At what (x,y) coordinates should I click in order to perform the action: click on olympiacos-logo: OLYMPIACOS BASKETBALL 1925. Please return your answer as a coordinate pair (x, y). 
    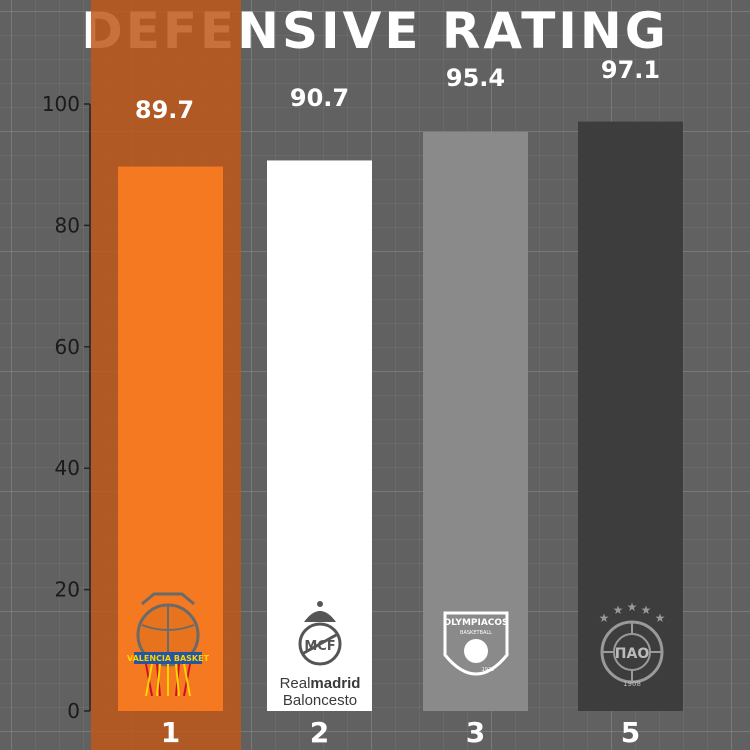
    Looking at the image, I should click on (476, 643).